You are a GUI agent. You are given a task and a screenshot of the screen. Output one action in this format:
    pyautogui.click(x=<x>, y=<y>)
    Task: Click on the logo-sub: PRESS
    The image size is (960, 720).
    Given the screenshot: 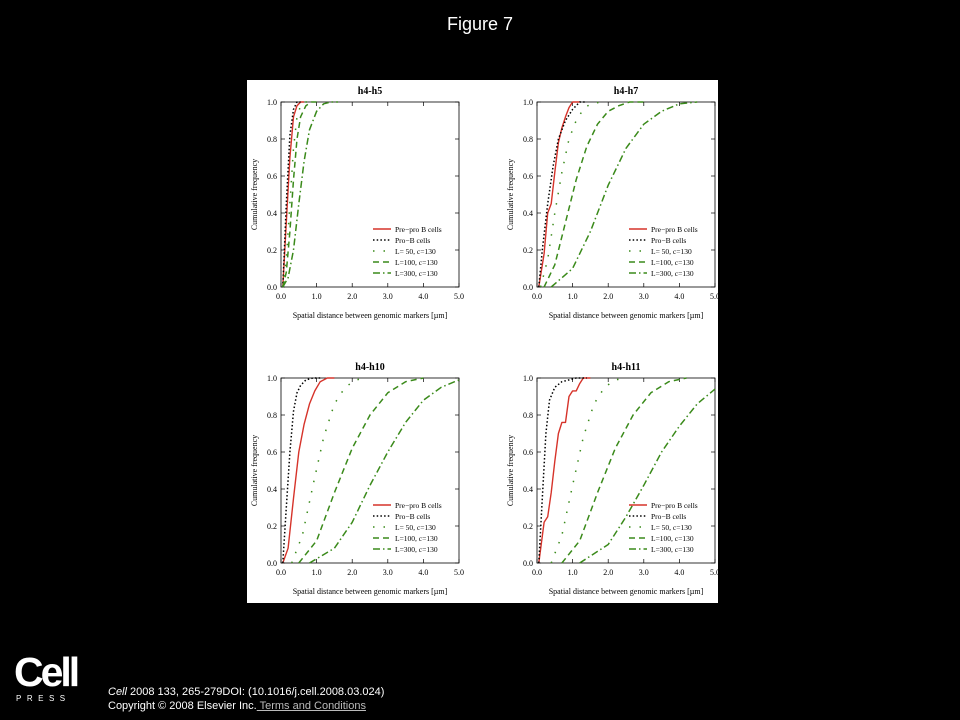 What is the action you would take?
    pyautogui.click(x=43, y=698)
    